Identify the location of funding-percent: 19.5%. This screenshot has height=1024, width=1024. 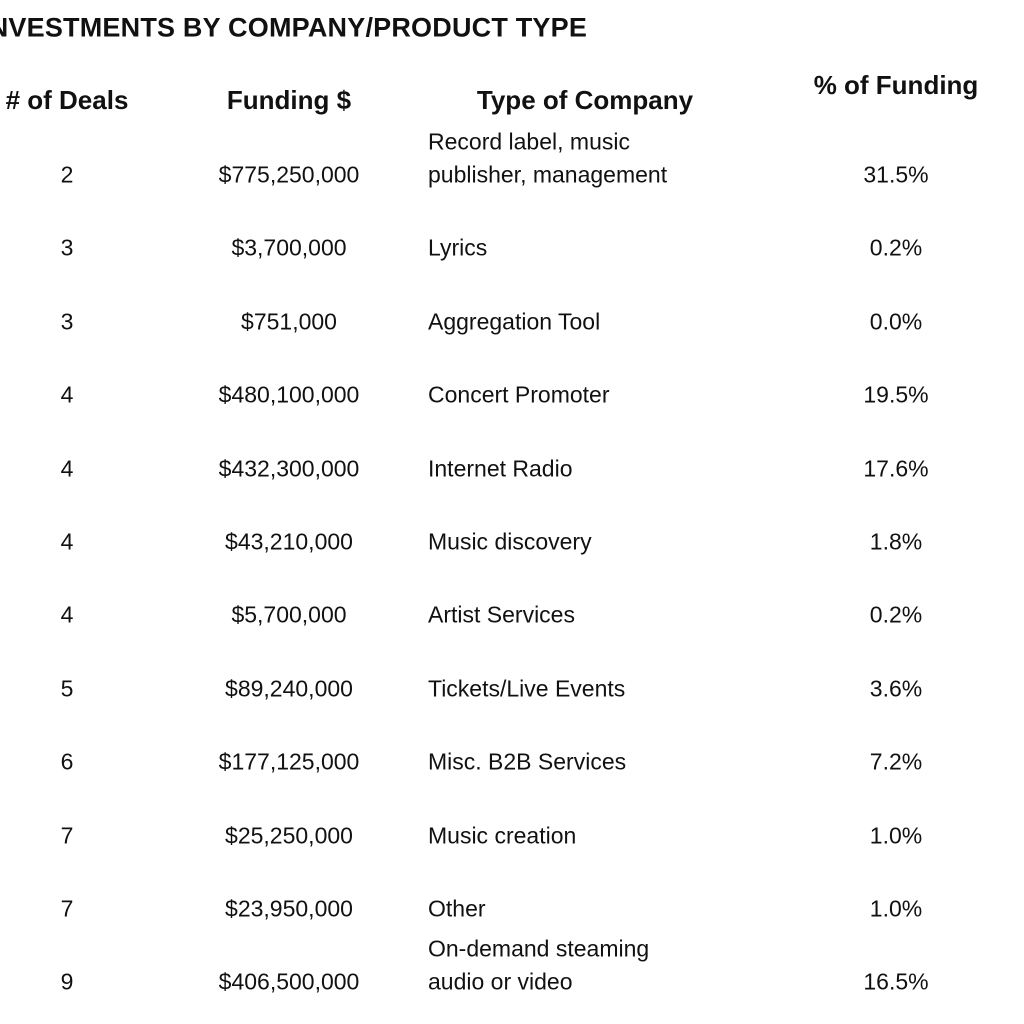
(896, 394).